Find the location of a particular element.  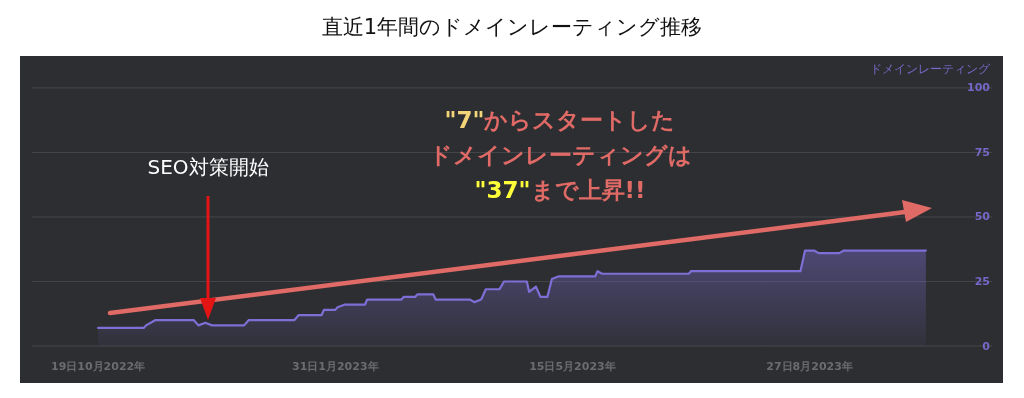

y-tick-label: 25 is located at coordinates (982, 281).